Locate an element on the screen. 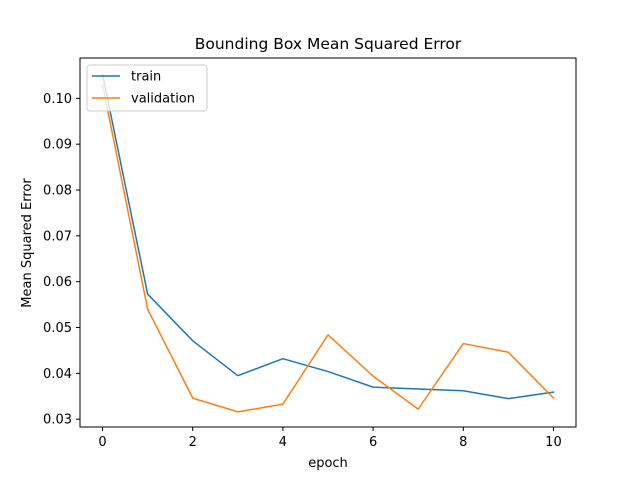 The image size is (640, 480). y-tick-label: 0.03 is located at coordinates (57, 420).